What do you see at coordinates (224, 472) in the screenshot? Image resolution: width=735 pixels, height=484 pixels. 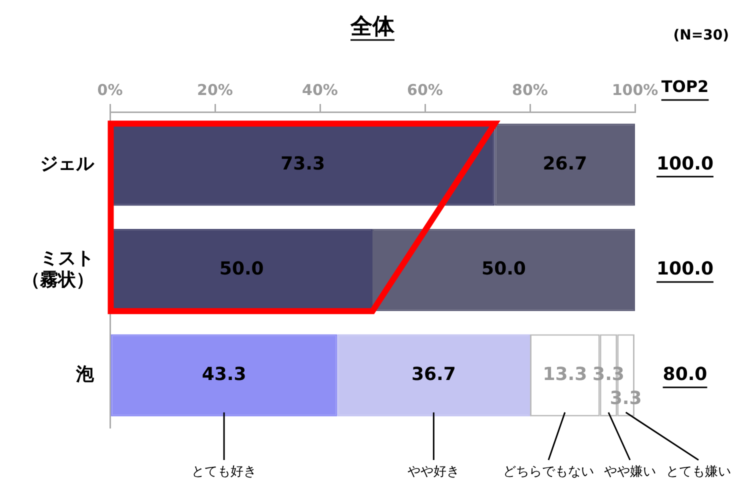 I see `text: とても好き` at bounding box center [224, 472].